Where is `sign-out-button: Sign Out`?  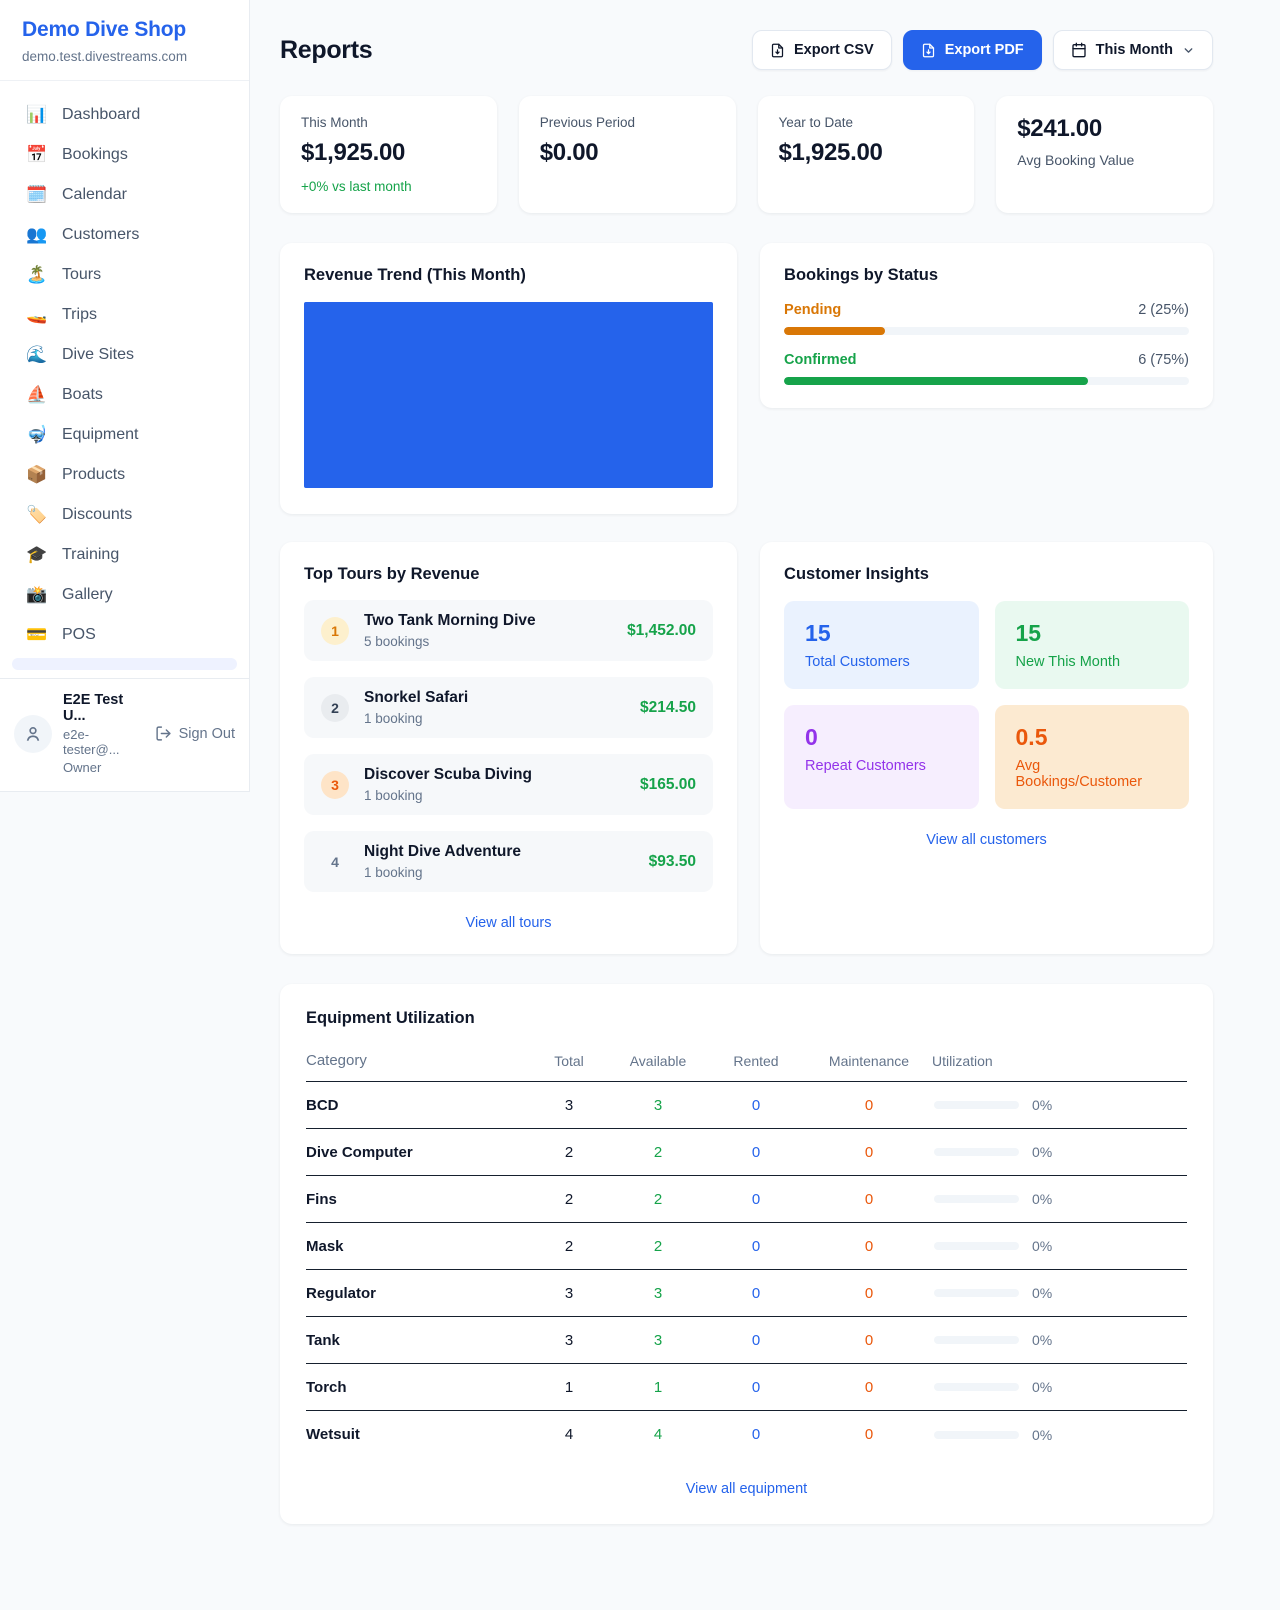
sign-out-button: Sign Out is located at coordinates (195, 733).